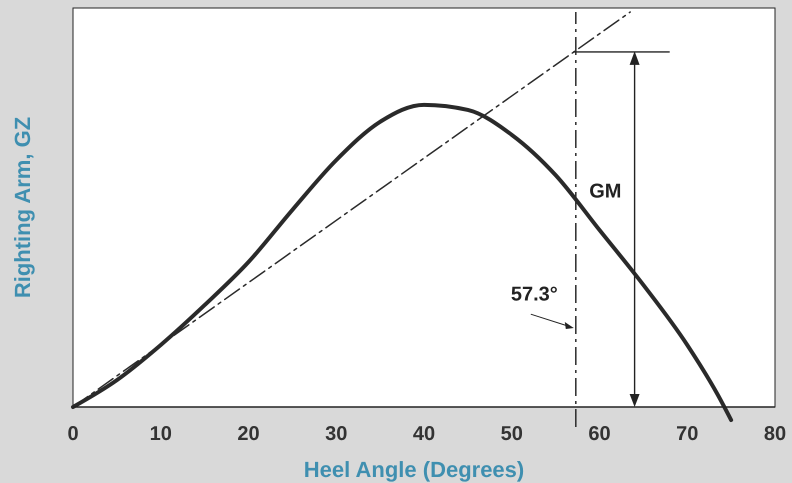 The height and width of the screenshot is (483, 792). Describe the element at coordinates (161, 434) in the screenshot. I see `x-tick-label: 10` at that location.